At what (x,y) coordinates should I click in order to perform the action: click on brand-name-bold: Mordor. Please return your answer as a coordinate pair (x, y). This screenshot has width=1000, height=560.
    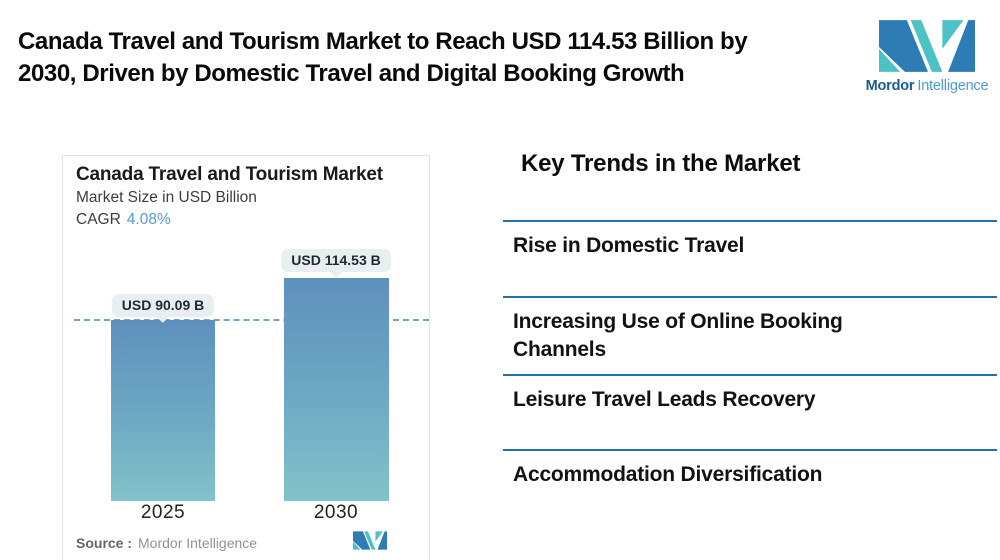
    Looking at the image, I should click on (890, 86).